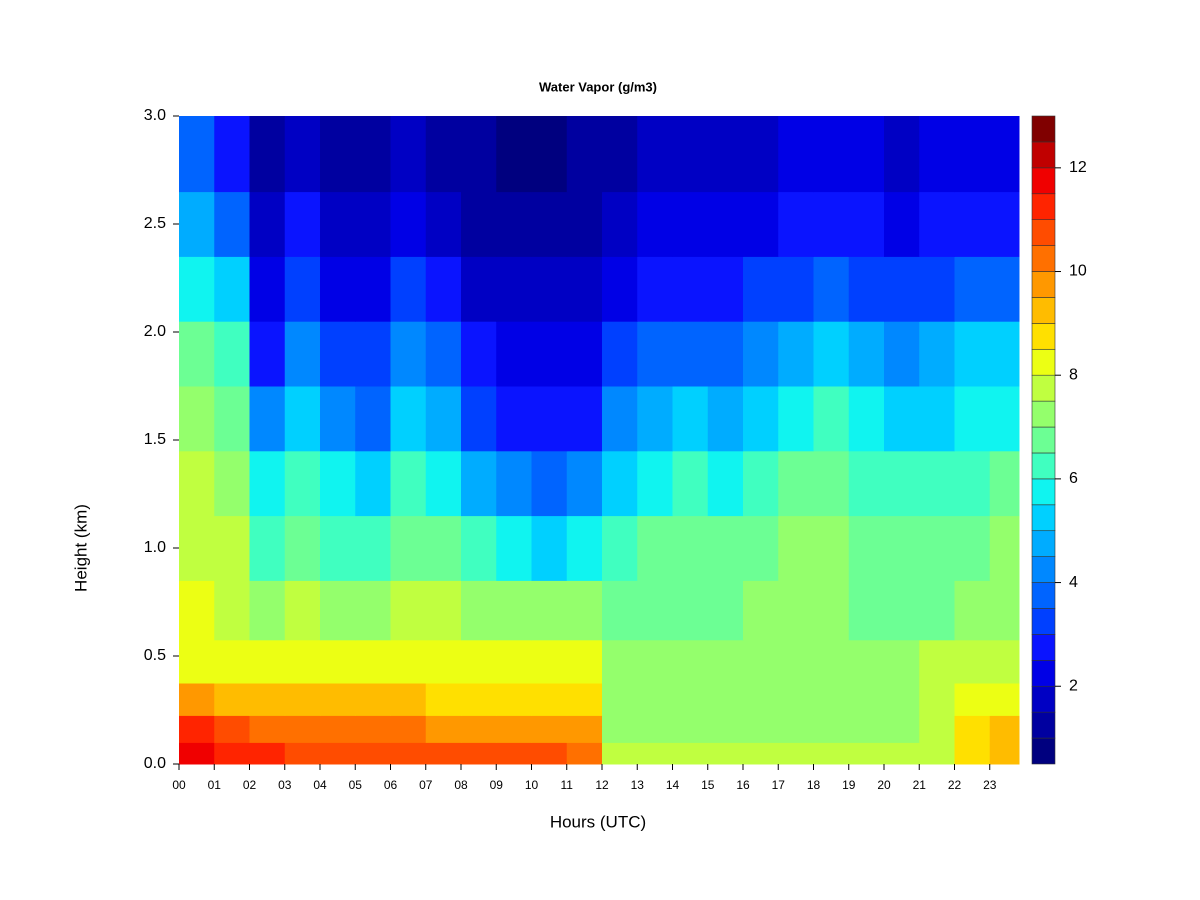 Image resolution: width=1200 pixels, height=900 pixels. Describe the element at coordinates (884, 785) in the screenshot. I see `x-tick-label: 20` at that location.